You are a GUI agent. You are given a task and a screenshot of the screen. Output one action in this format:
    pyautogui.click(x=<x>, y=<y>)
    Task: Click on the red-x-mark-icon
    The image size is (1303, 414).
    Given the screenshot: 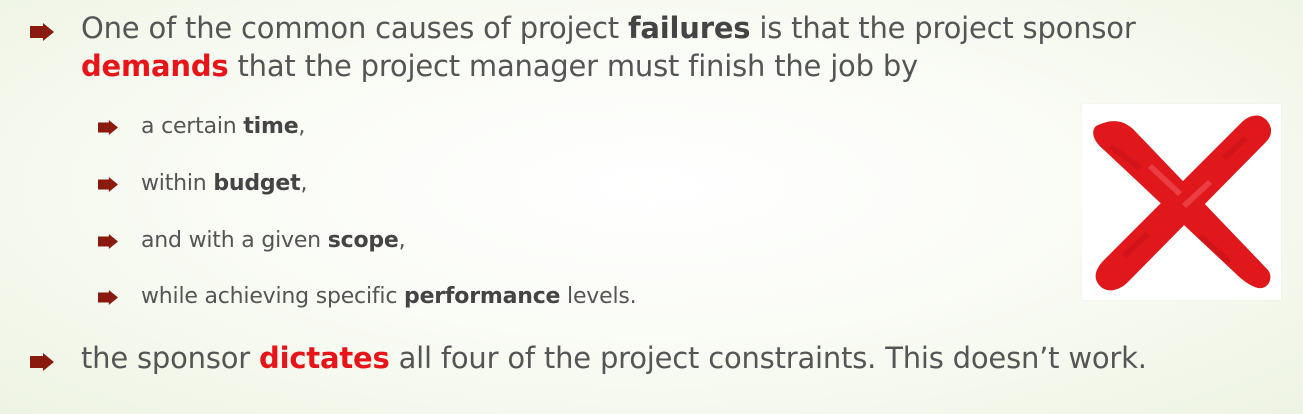 What is the action you would take?
    pyautogui.click(x=1181, y=202)
    